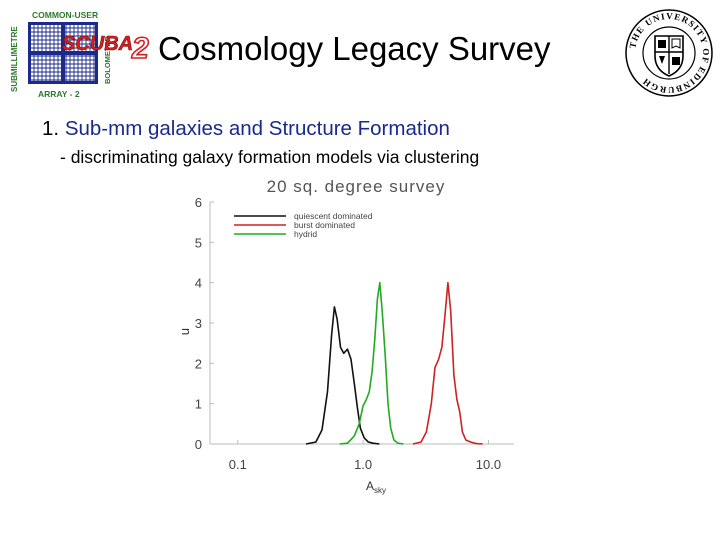 This screenshot has width=720, height=540. I want to click on scuba-logo-digit: 2, so click(140, 48).